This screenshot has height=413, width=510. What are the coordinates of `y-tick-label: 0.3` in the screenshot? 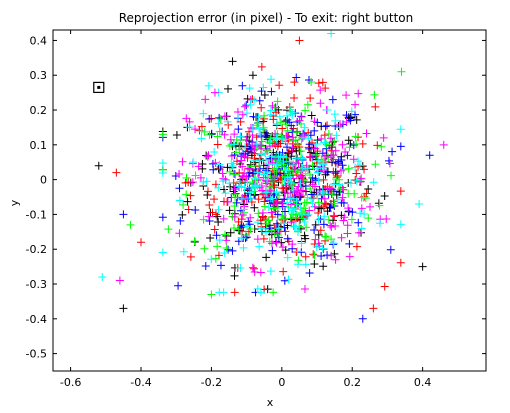 It's located at (39, 75).